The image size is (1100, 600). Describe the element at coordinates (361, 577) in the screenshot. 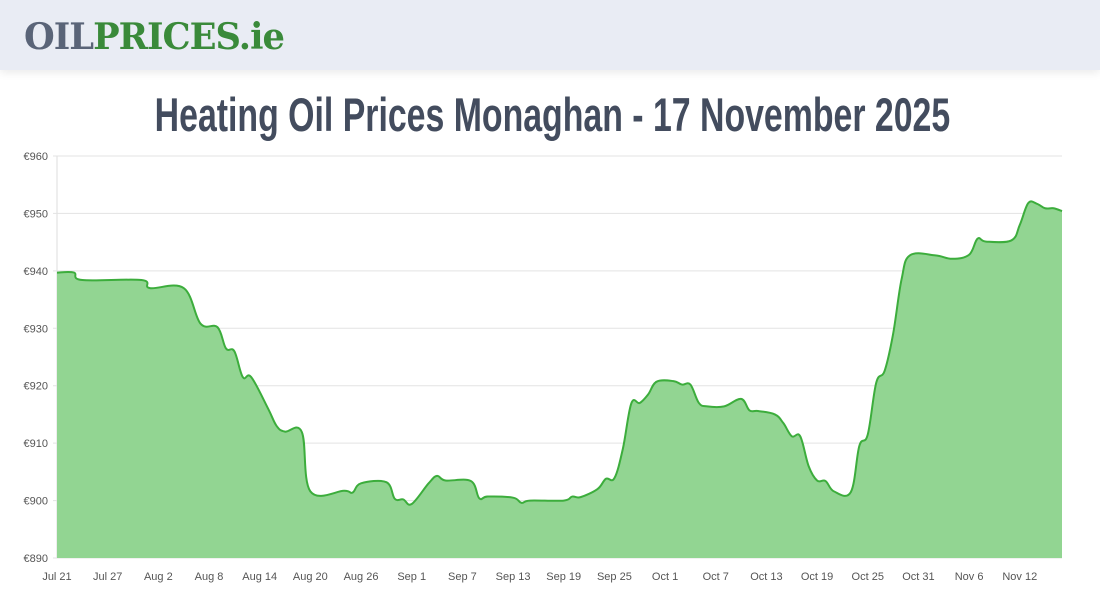

I see `x-tick-label: Aug 26` at that location.